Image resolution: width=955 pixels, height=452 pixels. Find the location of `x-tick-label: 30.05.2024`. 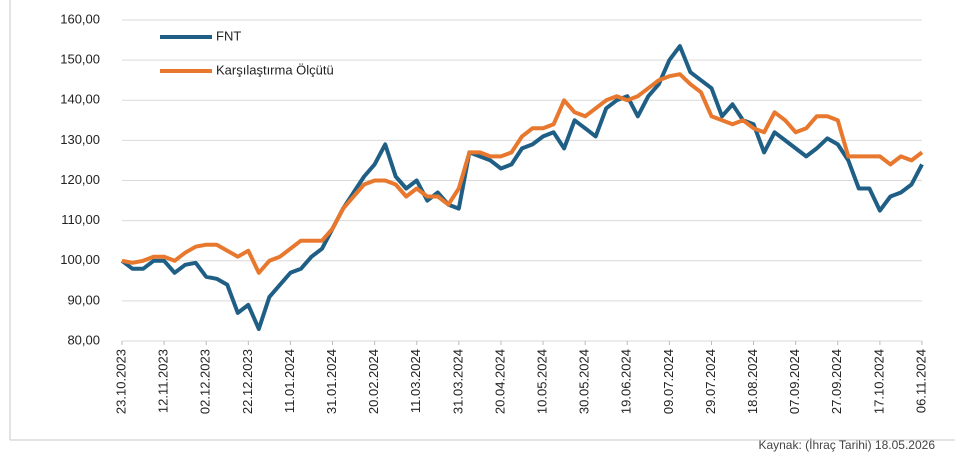

x-tick-label: 30.05.2024 is located at coordinates (584, 381).